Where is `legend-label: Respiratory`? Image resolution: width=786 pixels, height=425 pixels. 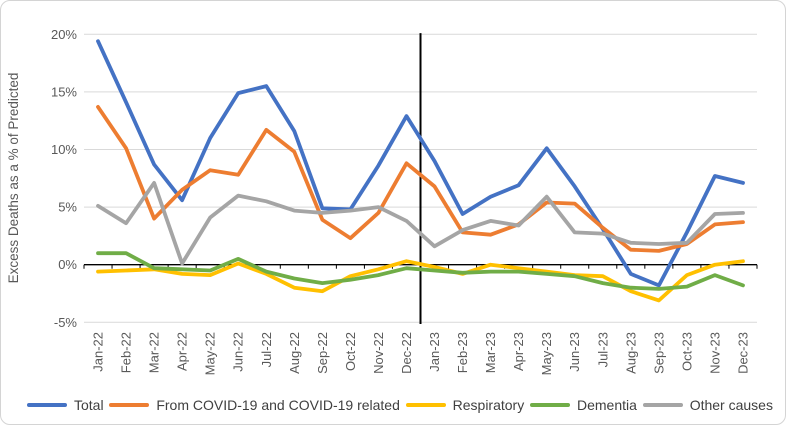 legend-label: Respiratory is located at coordinates (488, 405).